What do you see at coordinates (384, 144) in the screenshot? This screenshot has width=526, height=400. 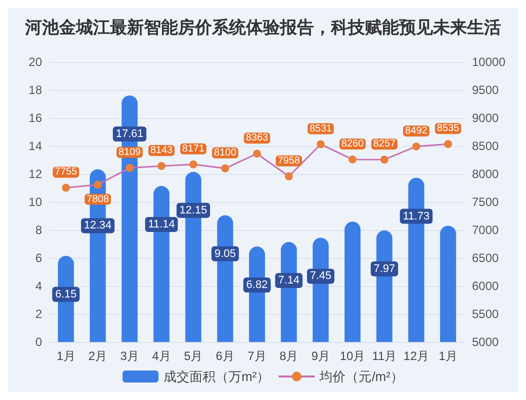 I see `data-label: 8257` at bounding box center [384, 144].